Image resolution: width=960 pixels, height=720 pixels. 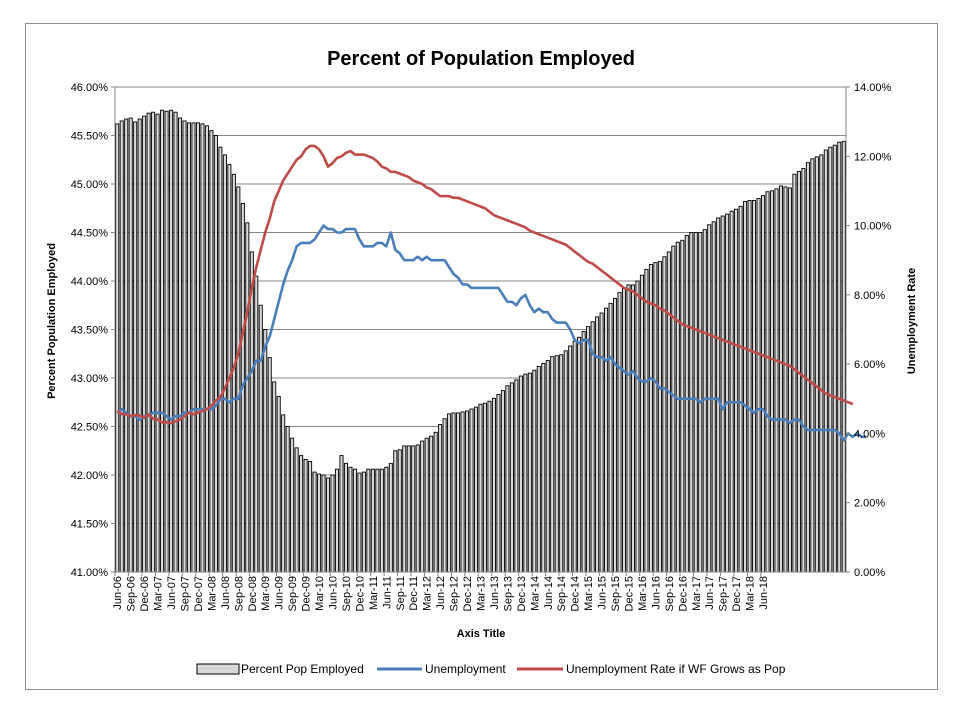 What do you see at coordinates (589, 593) in the screenshot?
I see `x-tick-label: Mar-15` at bounding box center [589, 593].